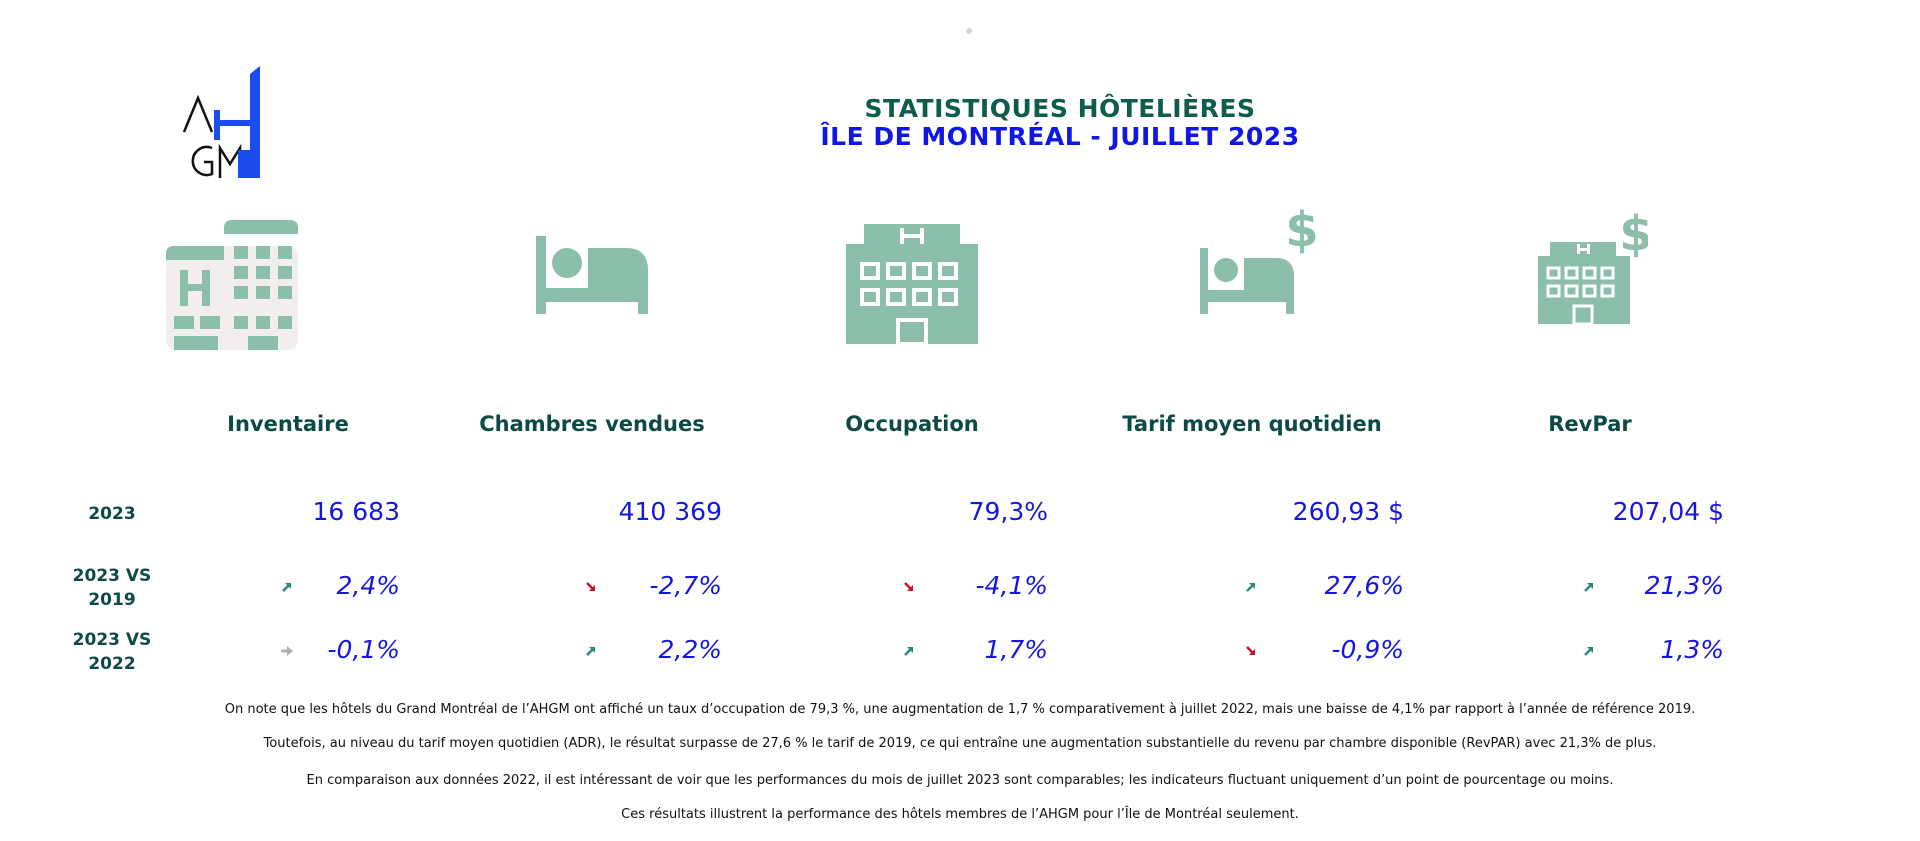 The width and height of the screenshot is (1920, 841). Describe the element at coordinates (1367, 649) in the screenshot. I see `value-tarif-vs-2022: -0,9%` at that location.